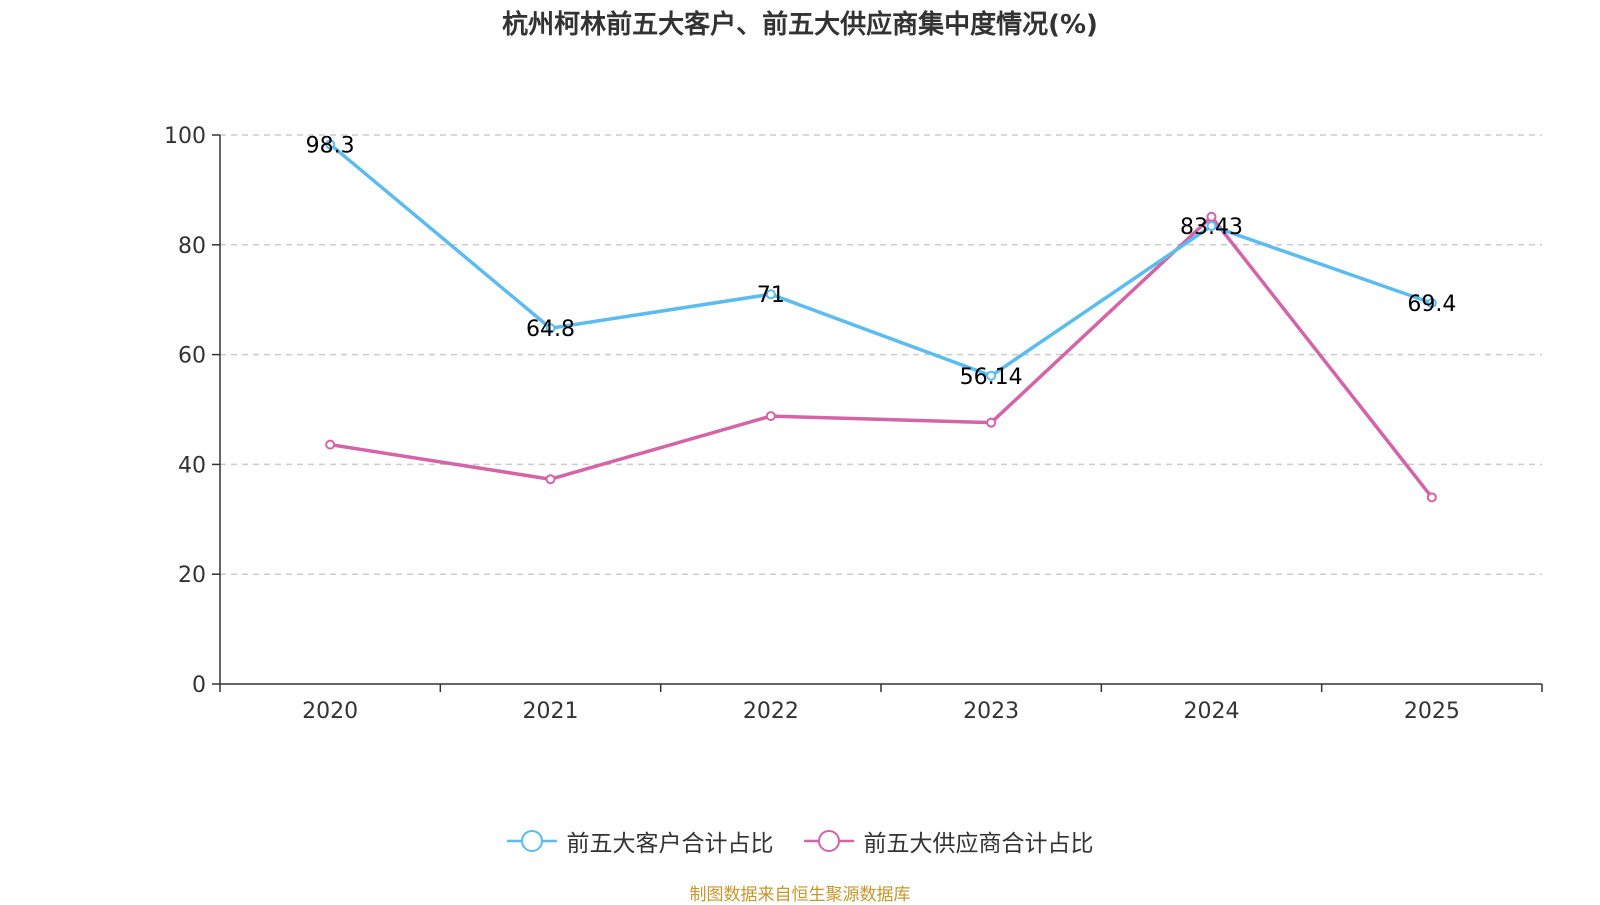  I want to click on legend-label-customers: 前五大客户合计占比, so click(670, 844).